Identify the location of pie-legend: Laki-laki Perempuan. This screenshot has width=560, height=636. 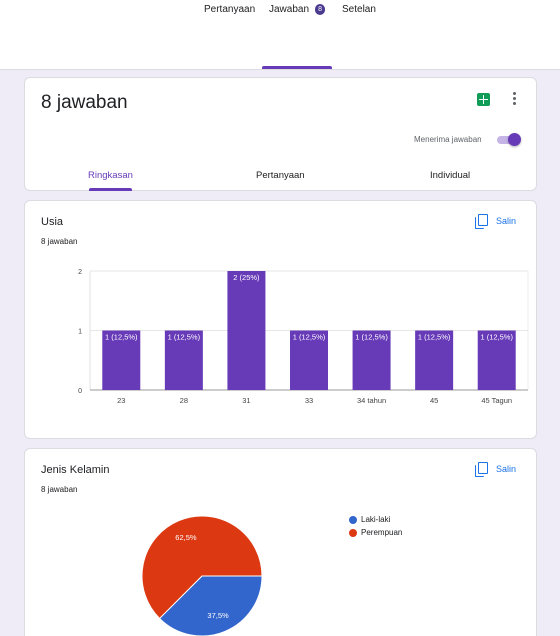
(375, 528).